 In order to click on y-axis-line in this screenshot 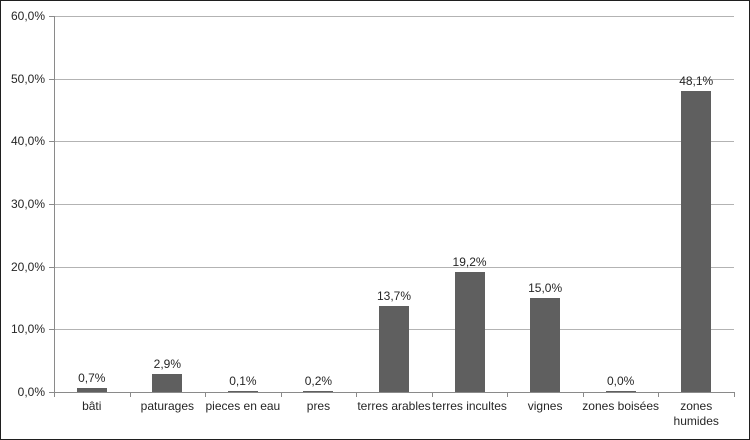, I will do `click(54, 204)`.